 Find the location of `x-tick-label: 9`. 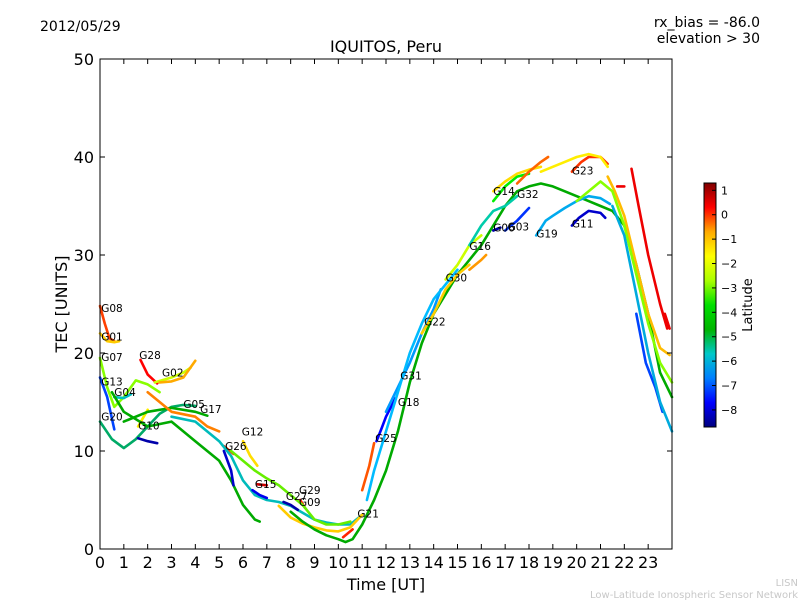

x-tick-label: 9 is located at coordinates (314, 562).